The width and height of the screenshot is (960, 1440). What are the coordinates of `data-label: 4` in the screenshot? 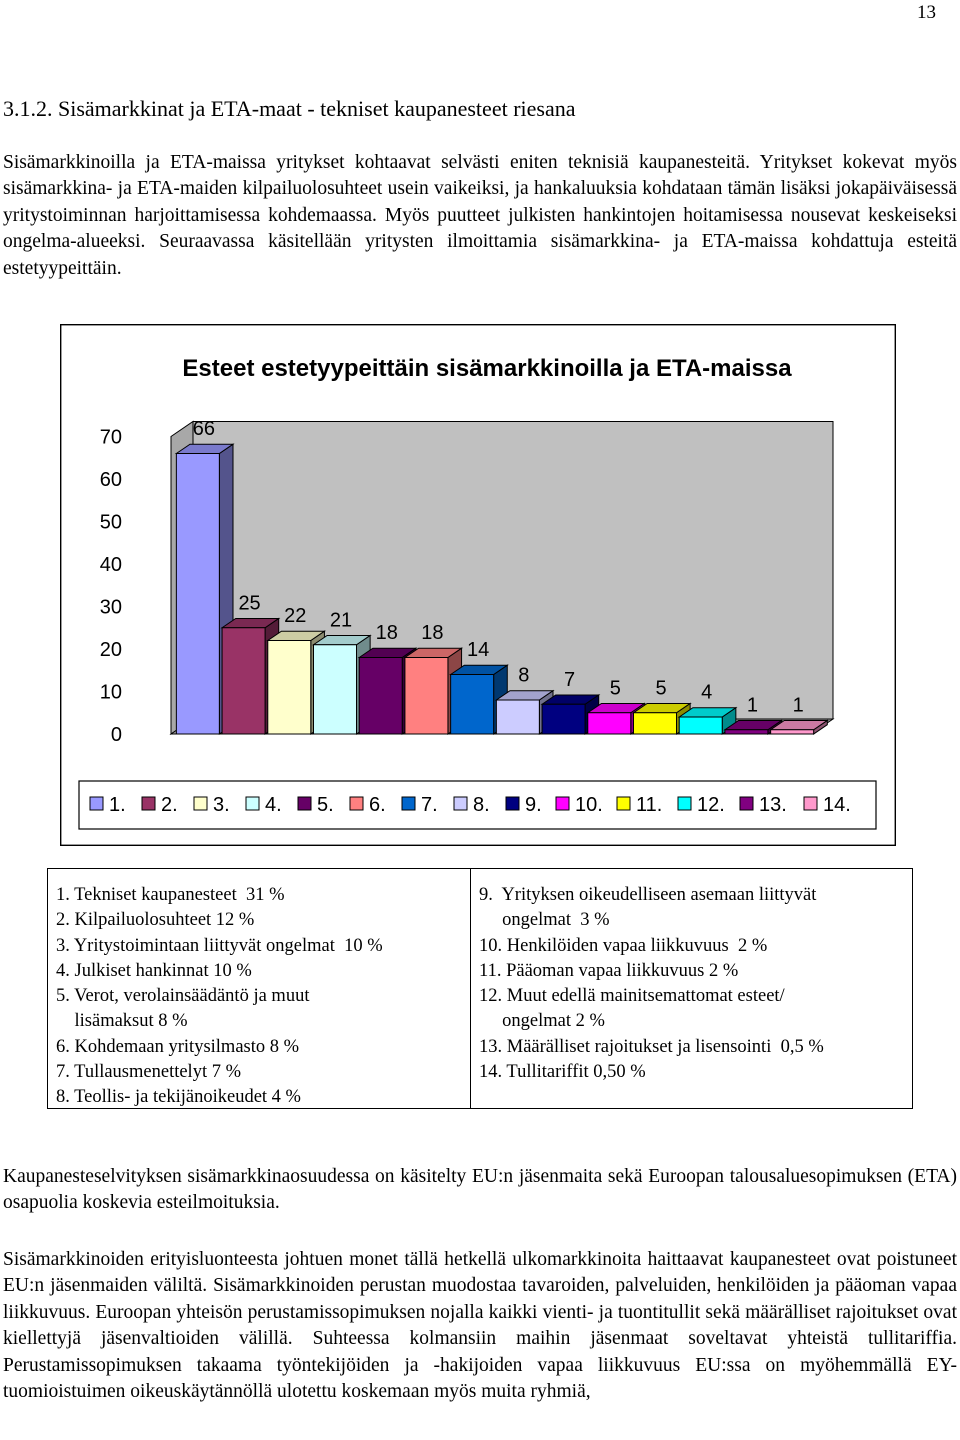 It's located at (706, 693).